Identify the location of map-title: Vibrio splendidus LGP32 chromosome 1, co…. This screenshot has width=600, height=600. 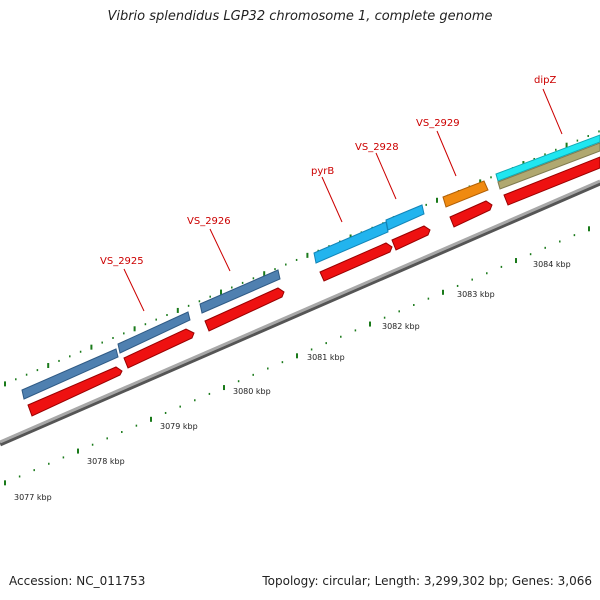
(300, 16).